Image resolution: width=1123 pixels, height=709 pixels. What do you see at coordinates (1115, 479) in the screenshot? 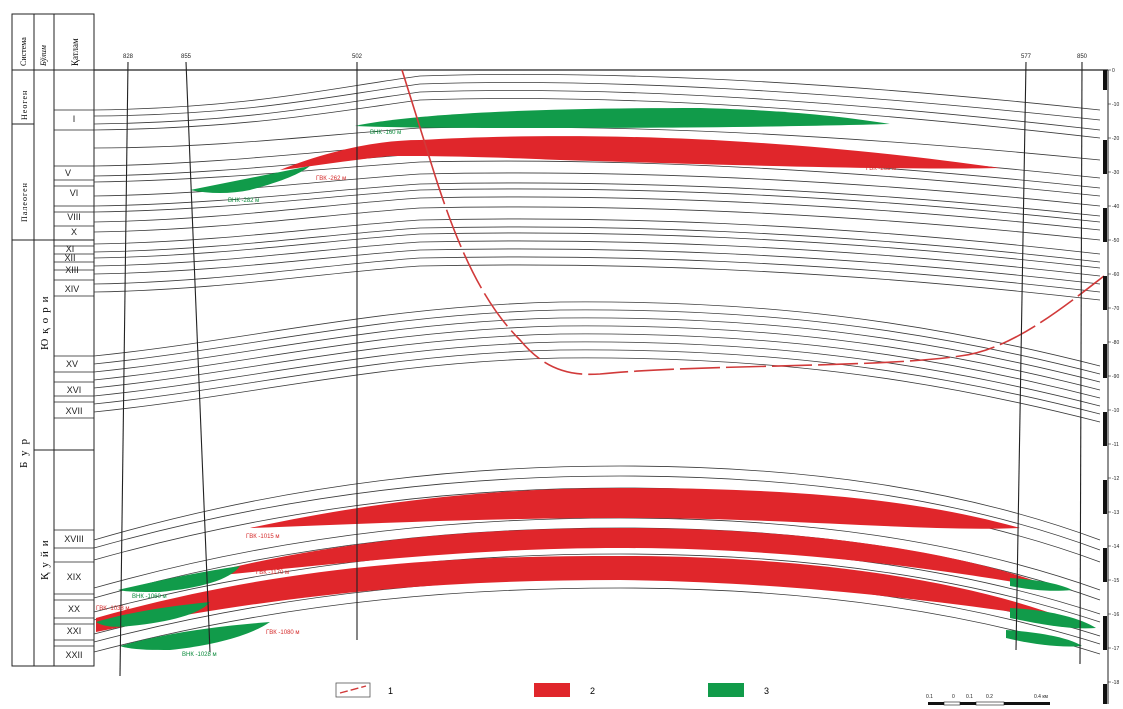
I see `depth-tick-label: -12` at bounding box center [1115, 479].